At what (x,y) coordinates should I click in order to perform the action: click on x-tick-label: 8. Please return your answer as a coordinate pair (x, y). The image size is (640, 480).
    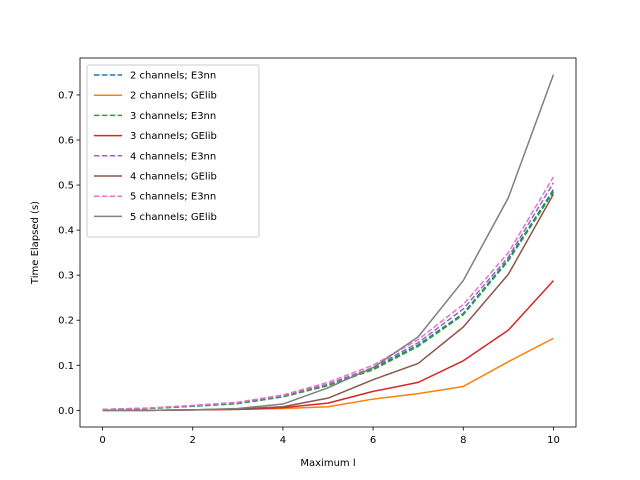
    Looking at the image, I should click on (463, 440).